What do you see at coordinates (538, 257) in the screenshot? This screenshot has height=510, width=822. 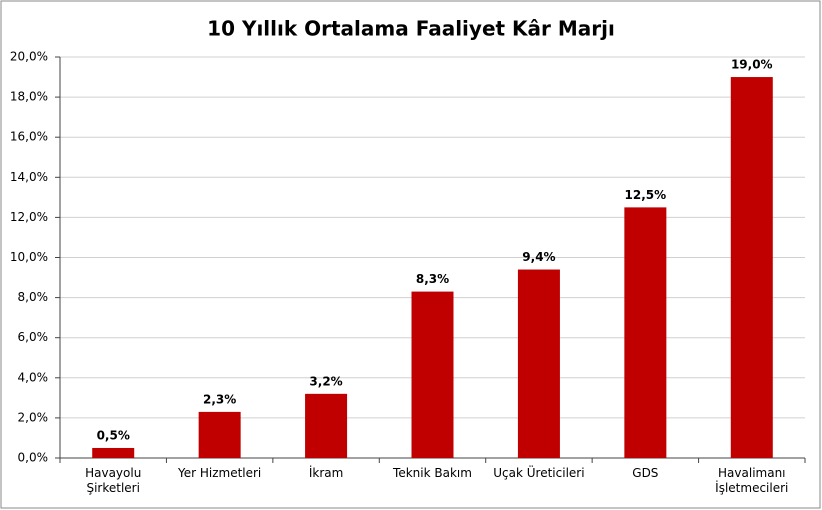 I see `value-label: 9,4%` at bounding box center [538, 257].